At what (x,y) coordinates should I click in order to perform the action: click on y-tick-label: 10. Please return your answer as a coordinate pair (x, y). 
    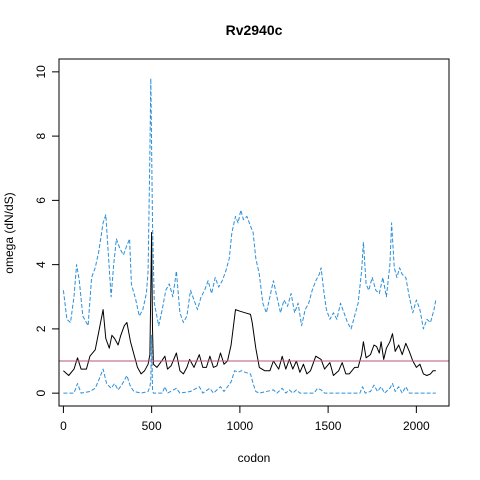
    Looking at the image, I should click on (41, 72).